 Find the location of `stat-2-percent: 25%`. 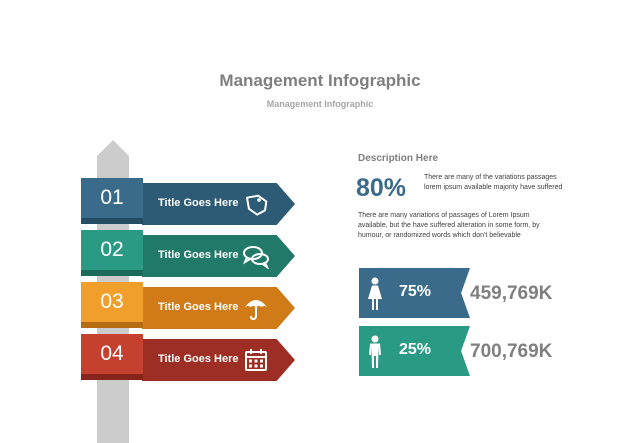

stat-2-percent: 25% is located at coordinates (415, 349).